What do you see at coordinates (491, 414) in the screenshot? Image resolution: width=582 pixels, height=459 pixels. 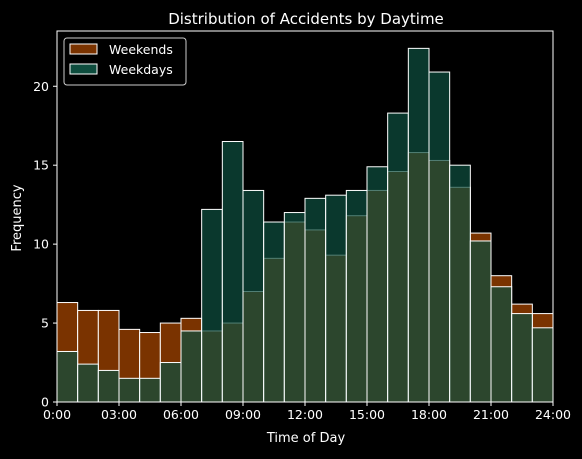 I see `x-tick-label: 21:00` at bounding box center [491, 414].